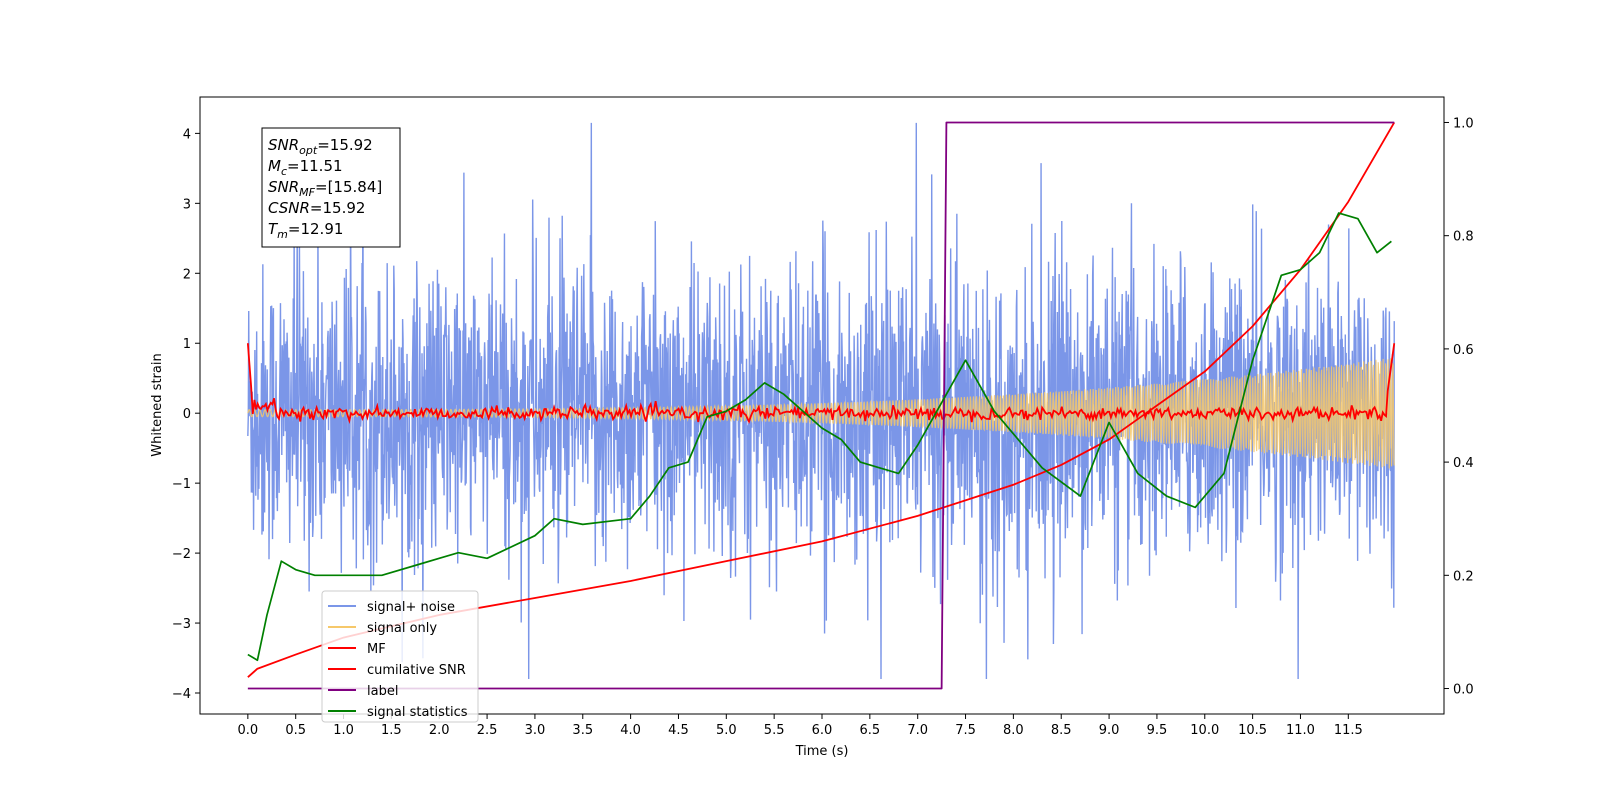 This screenshot has width=1600, height=800. I want to click on x-tick-label: 11.5, so click(1348, 730).